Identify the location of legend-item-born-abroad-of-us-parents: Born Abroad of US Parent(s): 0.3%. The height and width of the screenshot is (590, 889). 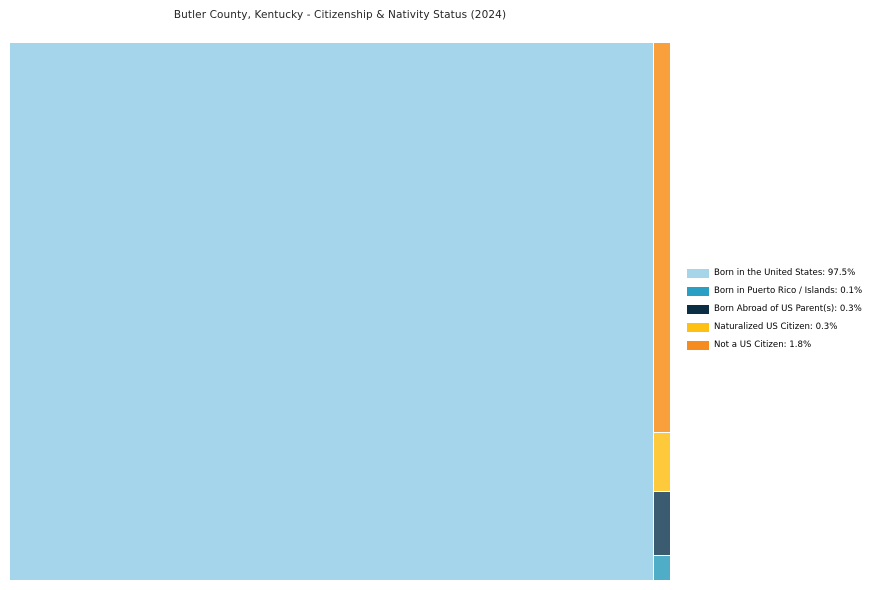
(784, 309).